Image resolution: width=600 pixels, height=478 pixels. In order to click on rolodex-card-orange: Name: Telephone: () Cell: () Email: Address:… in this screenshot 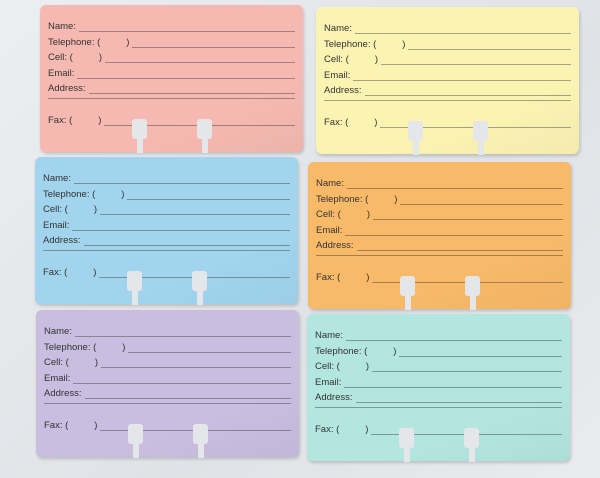, I will do `click(439, 236)`.